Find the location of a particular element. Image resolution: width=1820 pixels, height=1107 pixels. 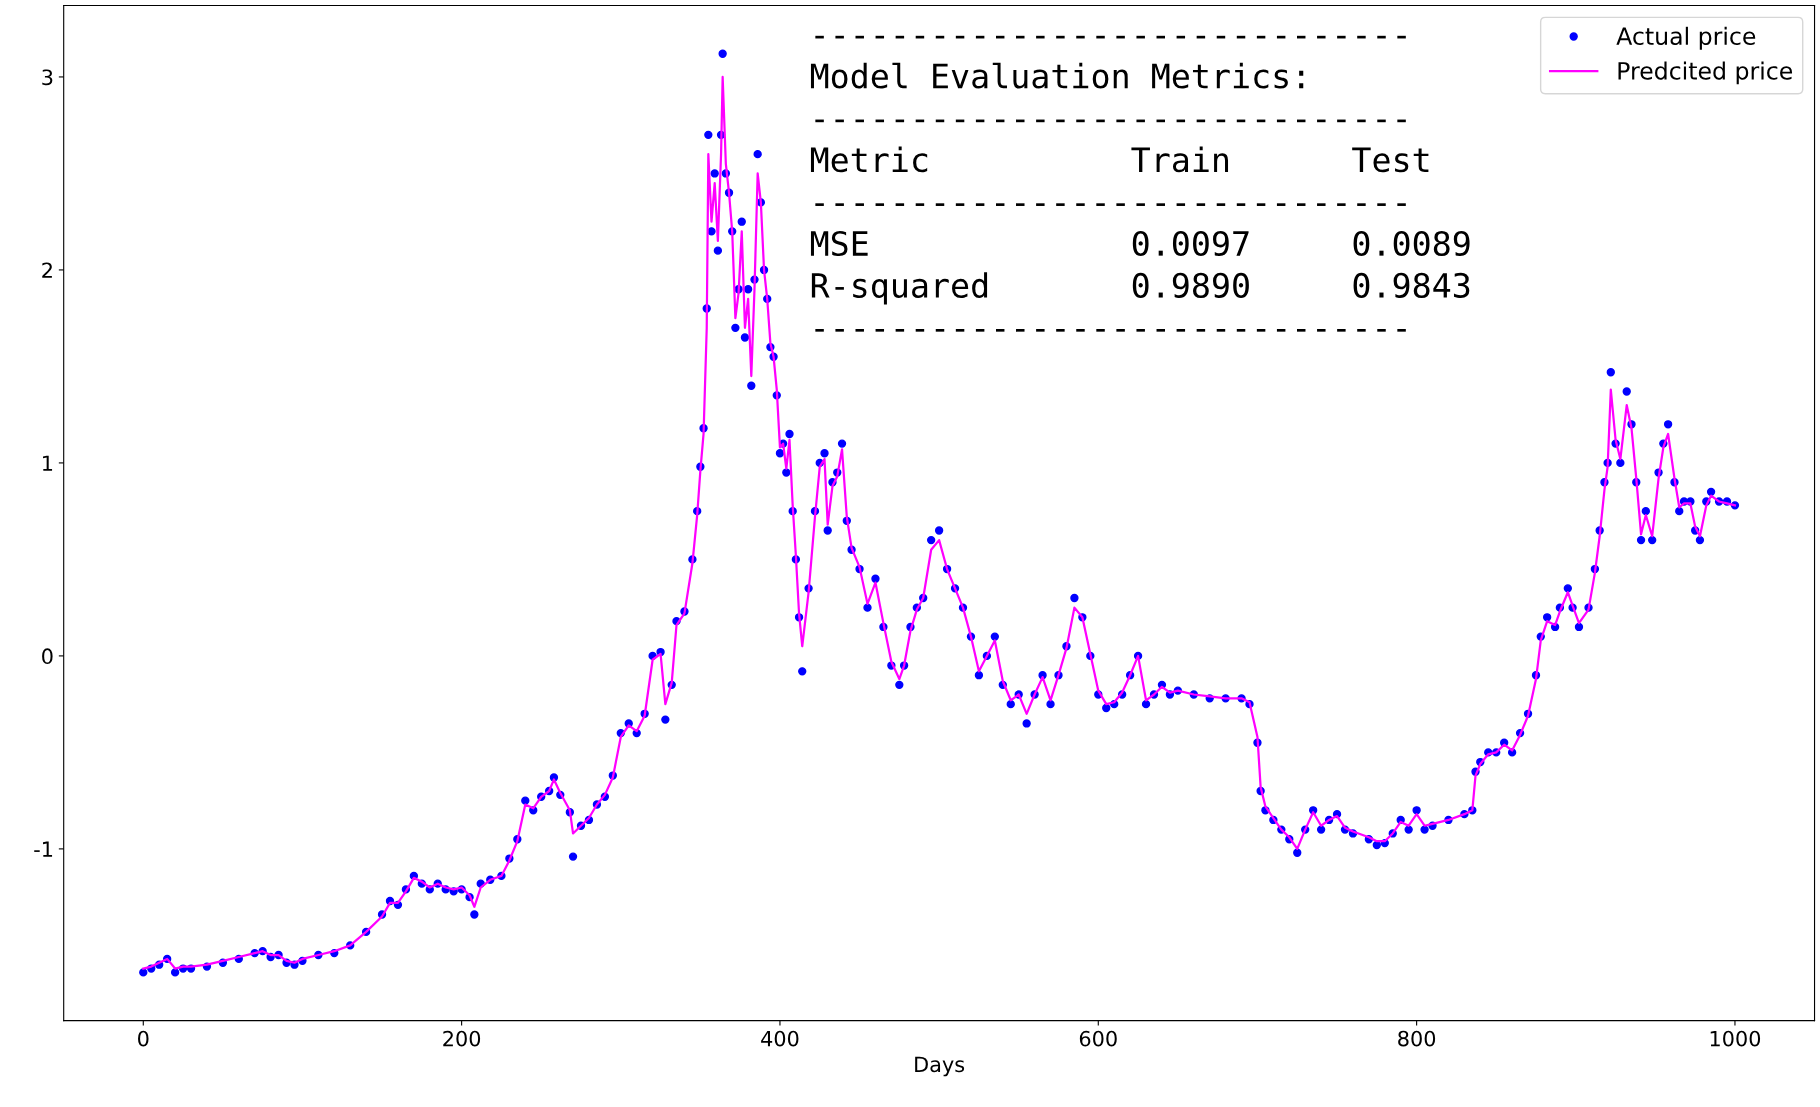

x-tick-label: 800 is located at coordinates (1417, 1038).